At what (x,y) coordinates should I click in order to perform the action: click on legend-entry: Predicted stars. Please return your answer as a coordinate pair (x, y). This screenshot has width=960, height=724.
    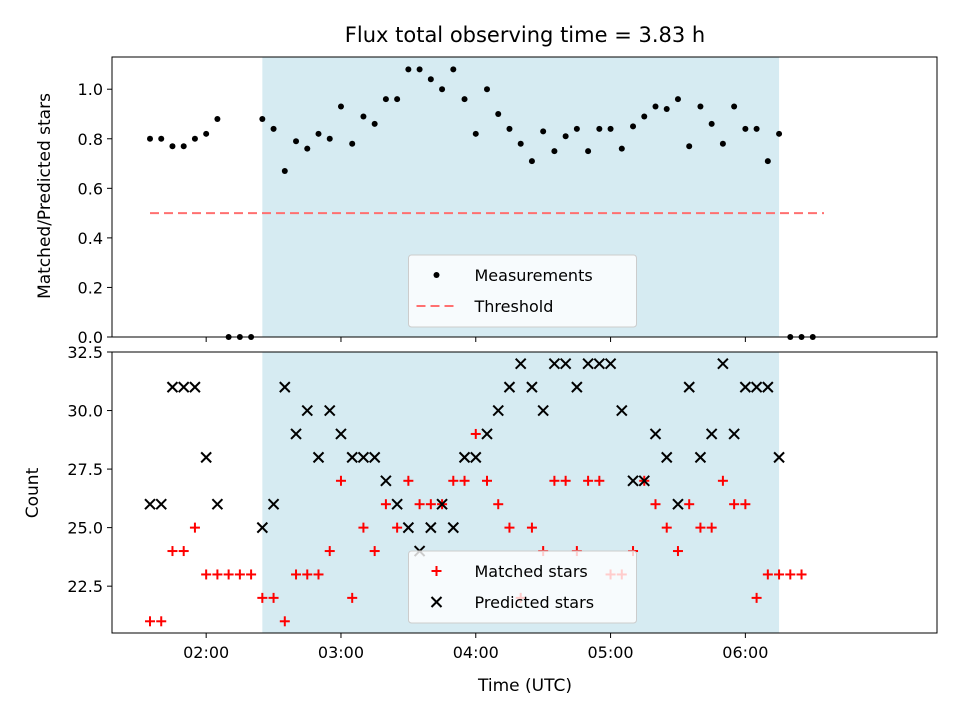
    Looking at the image, I should click on (512, 602).